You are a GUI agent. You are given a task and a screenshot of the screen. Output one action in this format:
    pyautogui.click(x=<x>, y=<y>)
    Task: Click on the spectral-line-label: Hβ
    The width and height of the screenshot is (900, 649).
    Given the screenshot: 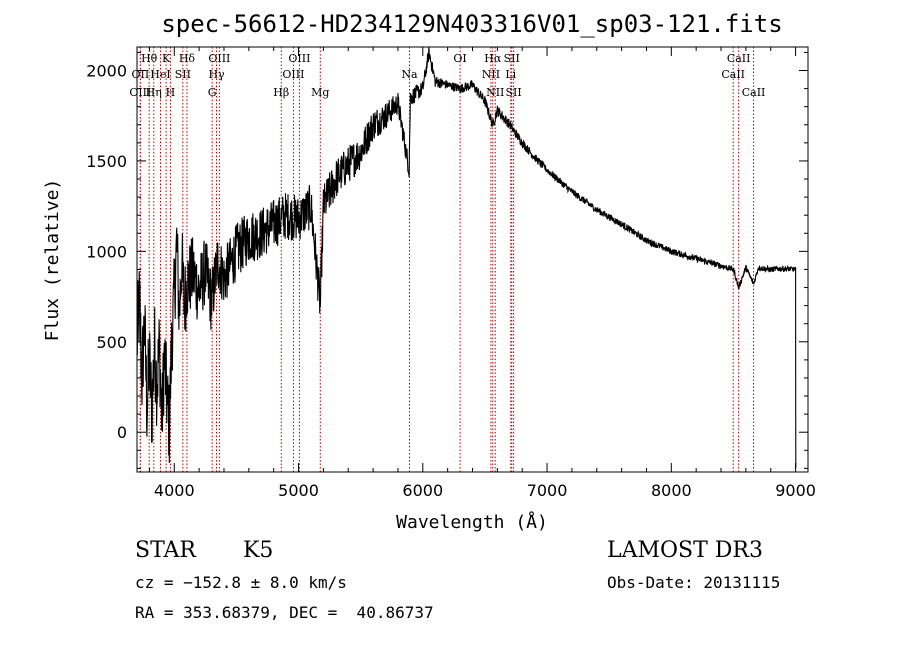 What is the action you would take?
    pyautogui.click(x=281, y=92)
    